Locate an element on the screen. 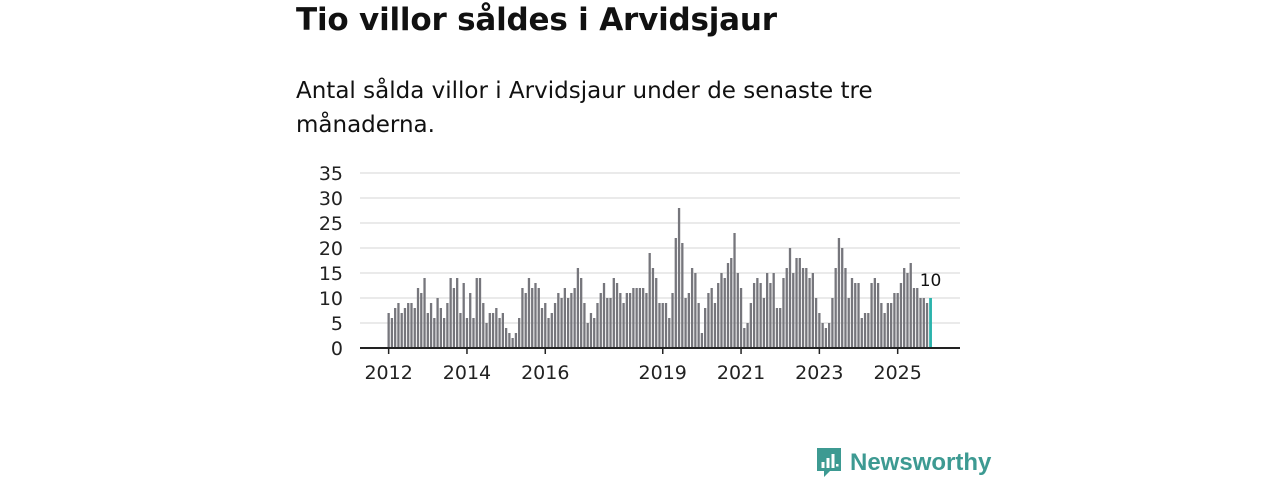 The height and width of the screenshot is (480, 1280). x-tick-label: 2023 is located at coordinates (819, 373).